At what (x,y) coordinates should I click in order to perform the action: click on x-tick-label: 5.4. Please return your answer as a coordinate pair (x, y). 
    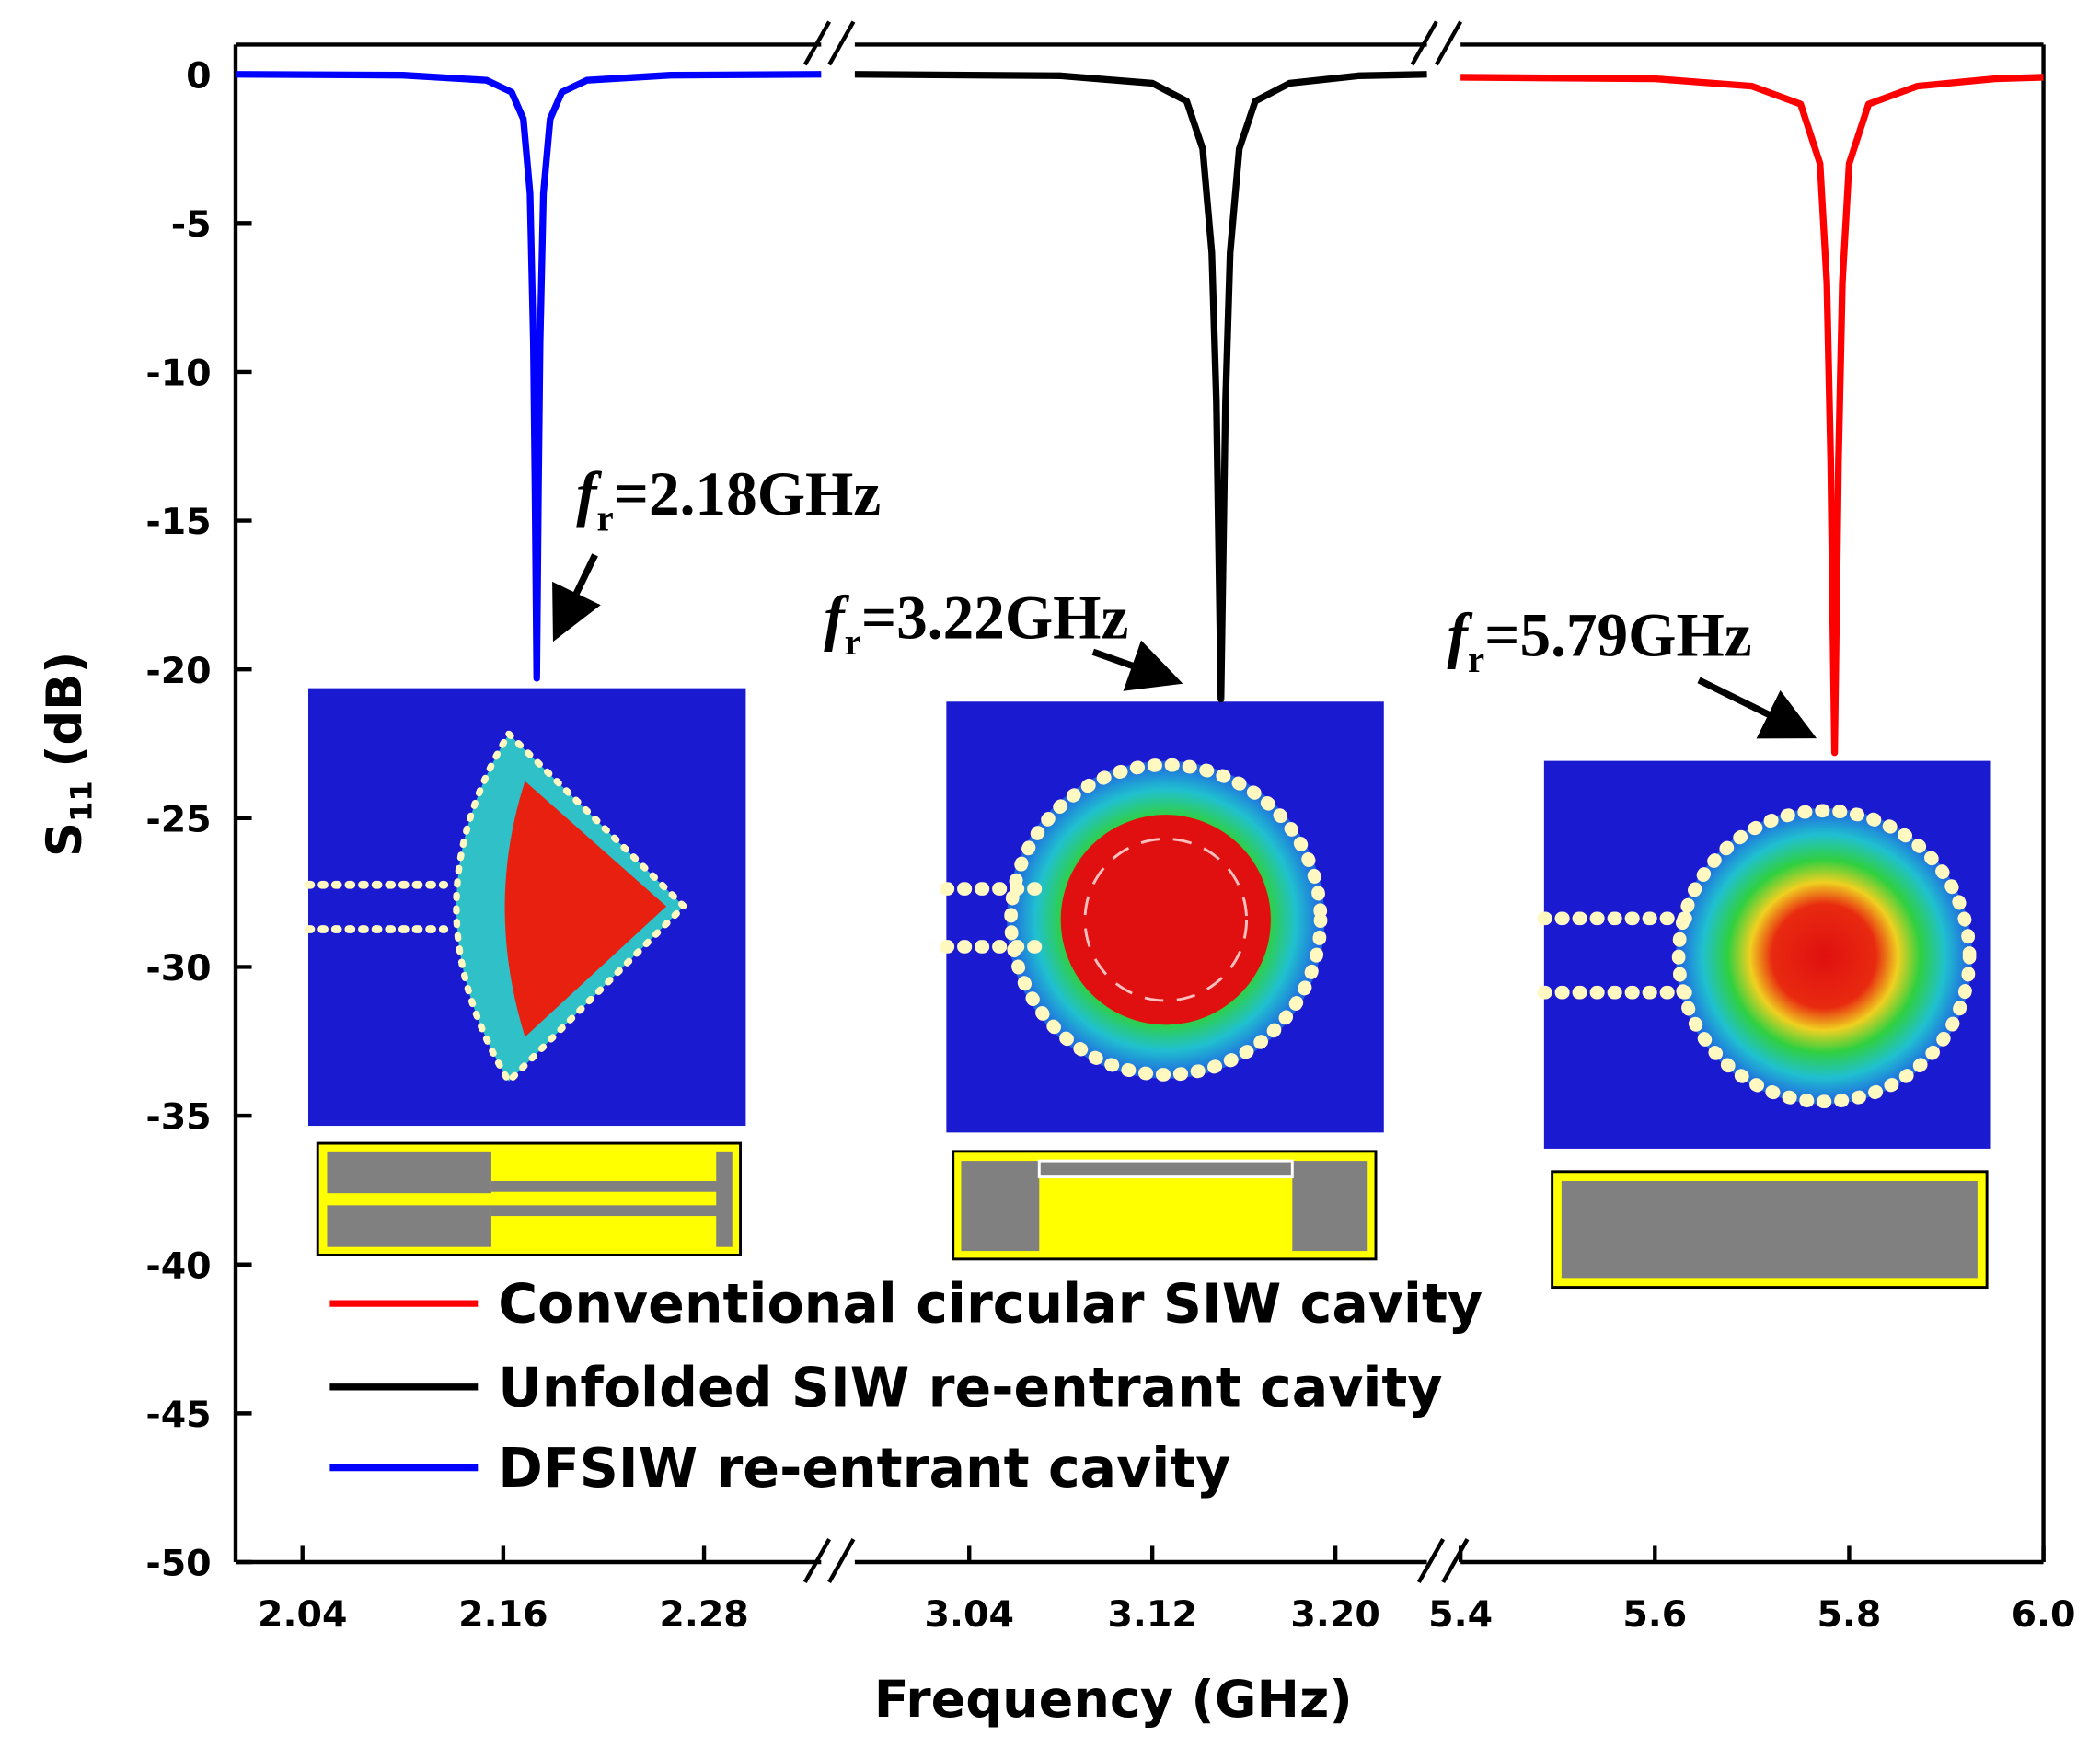
    Looking at the image, I should click on (1460, 1614).